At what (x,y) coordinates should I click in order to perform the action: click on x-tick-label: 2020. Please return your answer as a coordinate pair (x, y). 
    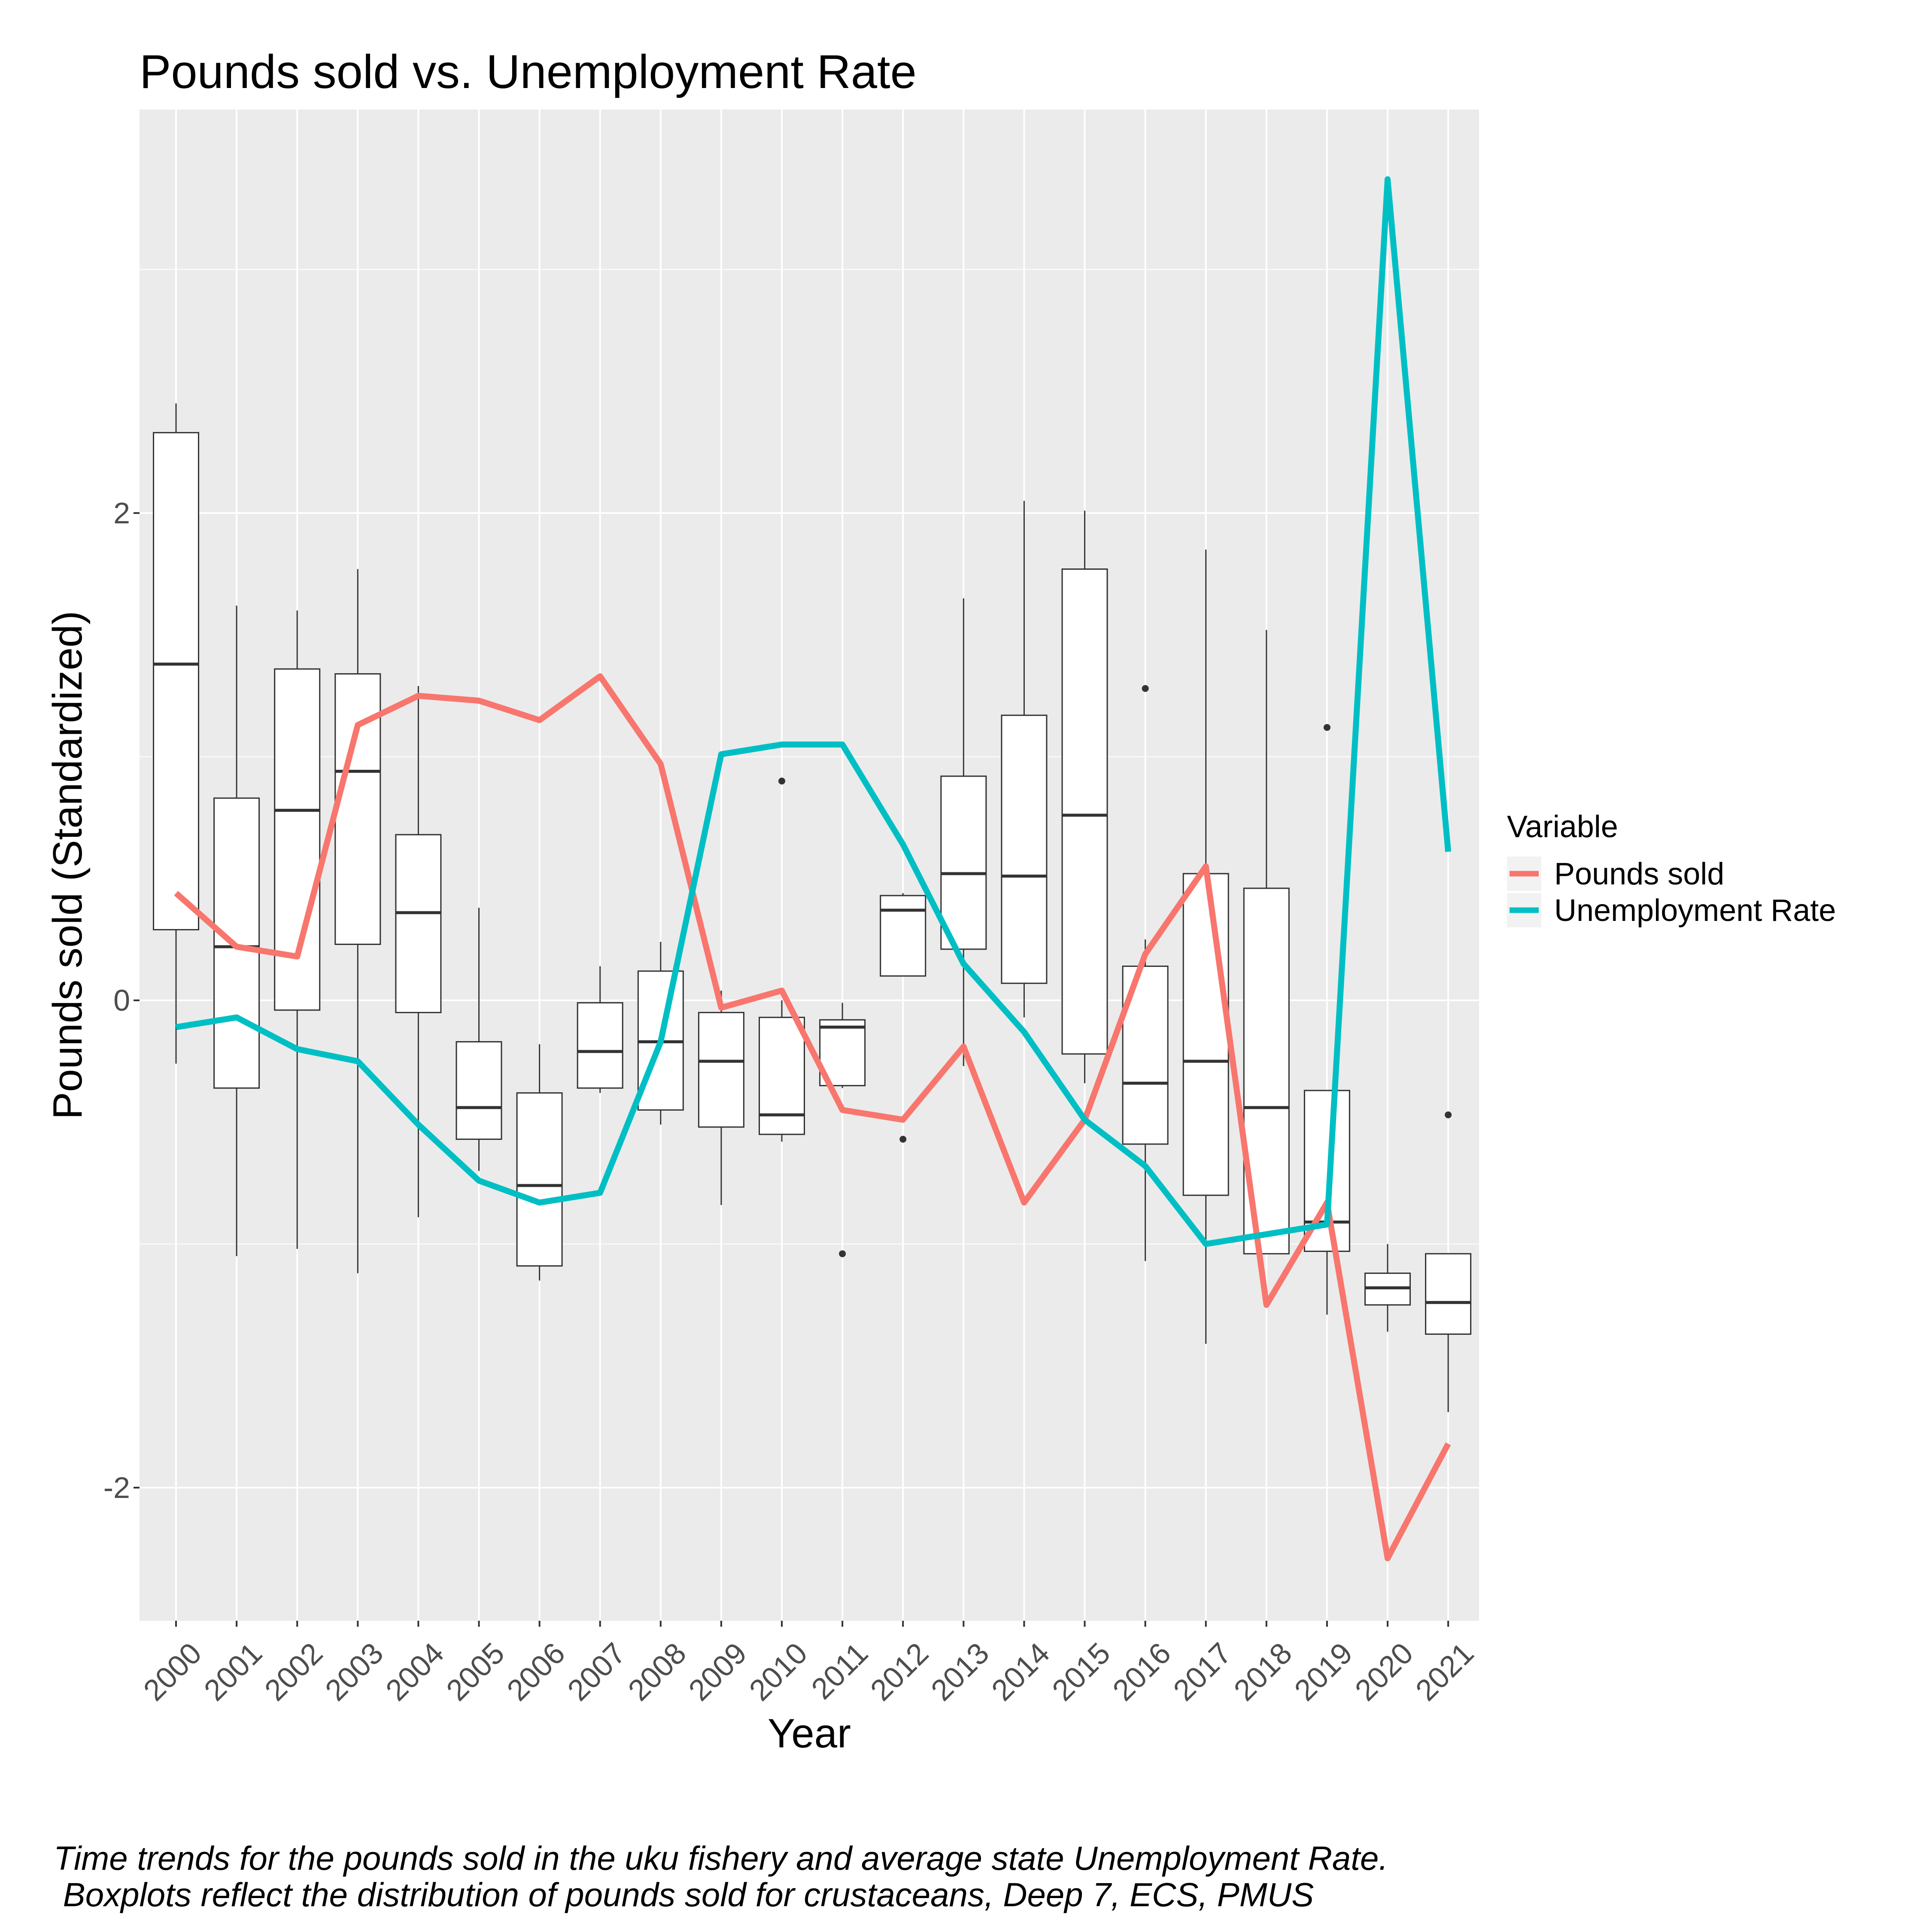
    Looking at the image, I should click on (1384, 1671).